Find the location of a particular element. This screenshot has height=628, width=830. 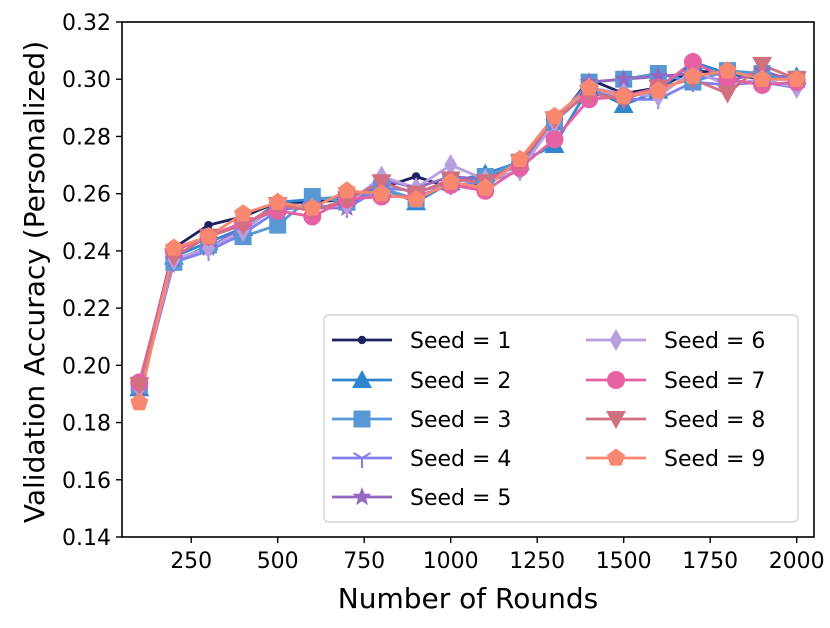

legend-item-seed-5: Seed = 5 is located at coordinates (421, 498).